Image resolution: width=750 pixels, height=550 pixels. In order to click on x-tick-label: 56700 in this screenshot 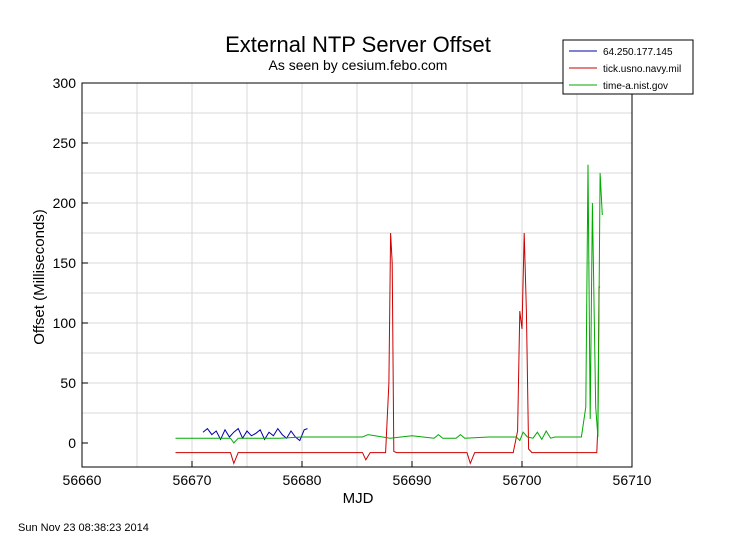, I will do `click(522, 480)`.